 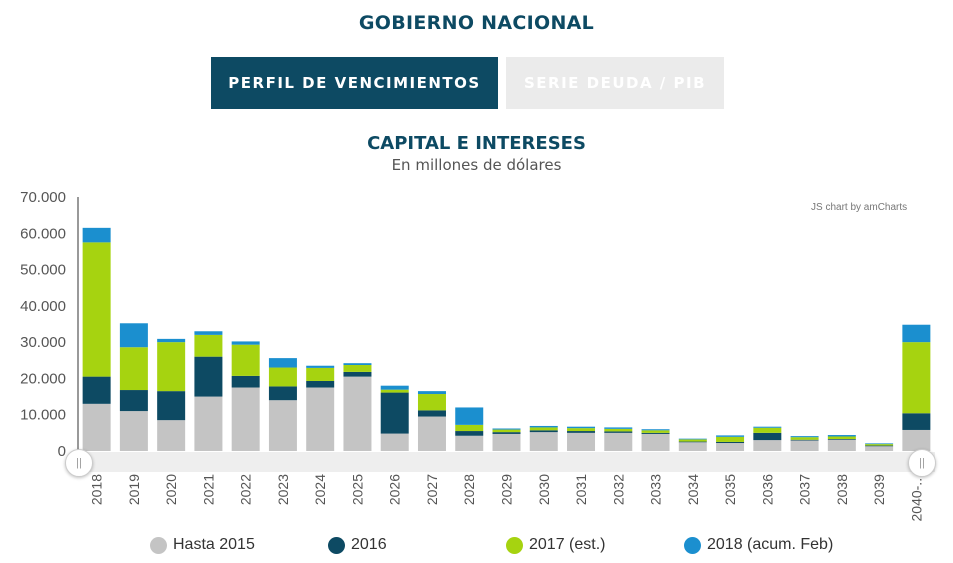 What do you see at coordinates (581, 489) in the screenshot?
I see `x-tick-label: 2031` at bounding box center [581, 489].